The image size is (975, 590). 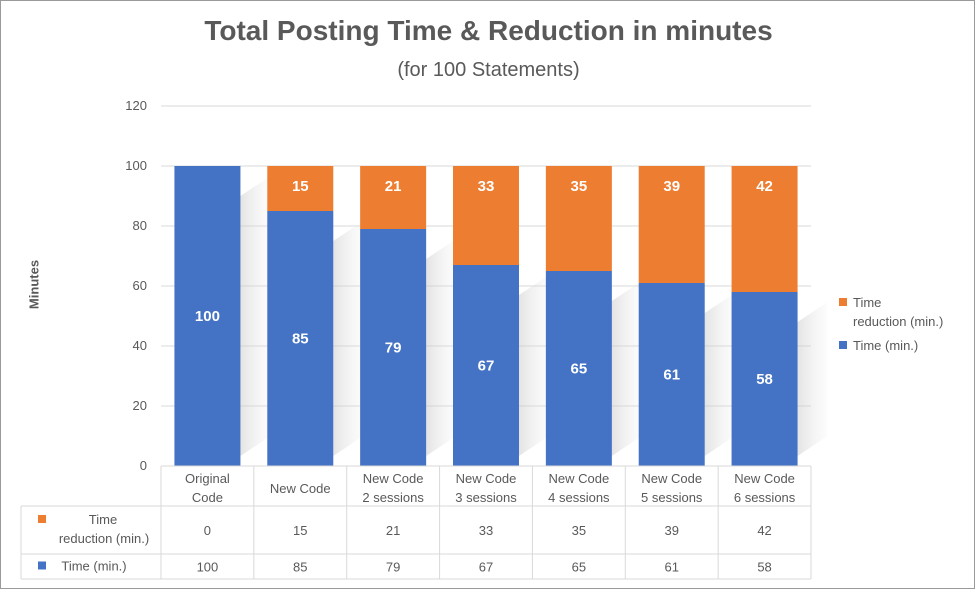 I want to click on table-row-label: Time (min.), so click(x=93, y=566).